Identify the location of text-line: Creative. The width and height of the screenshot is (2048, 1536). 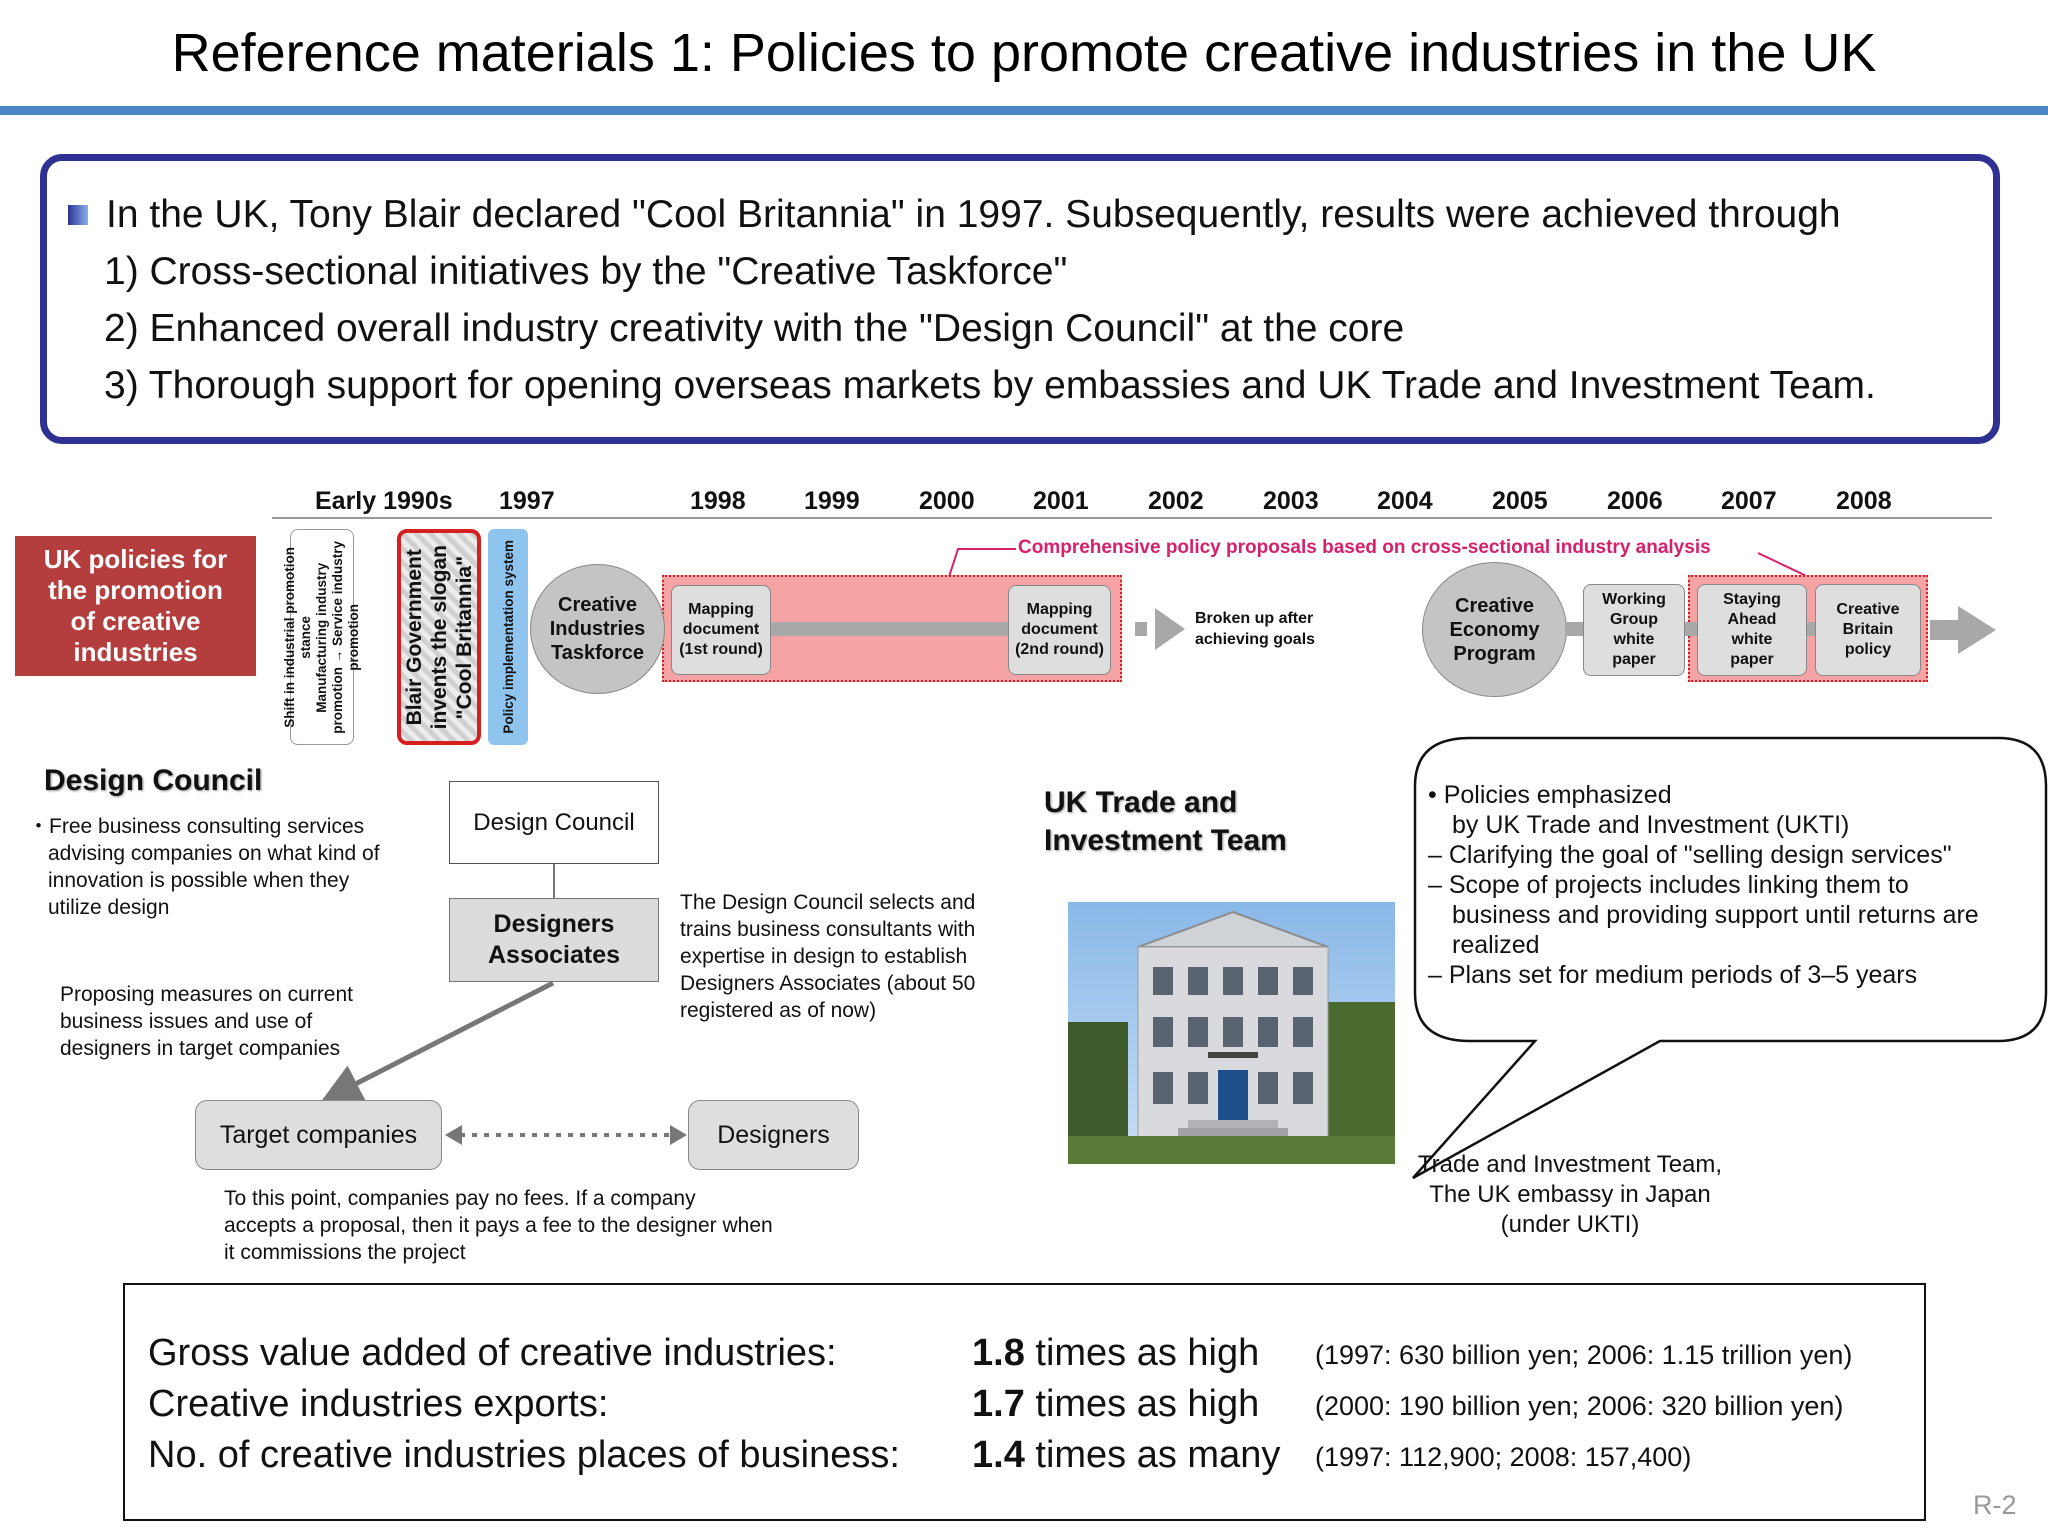
(1868, 609).